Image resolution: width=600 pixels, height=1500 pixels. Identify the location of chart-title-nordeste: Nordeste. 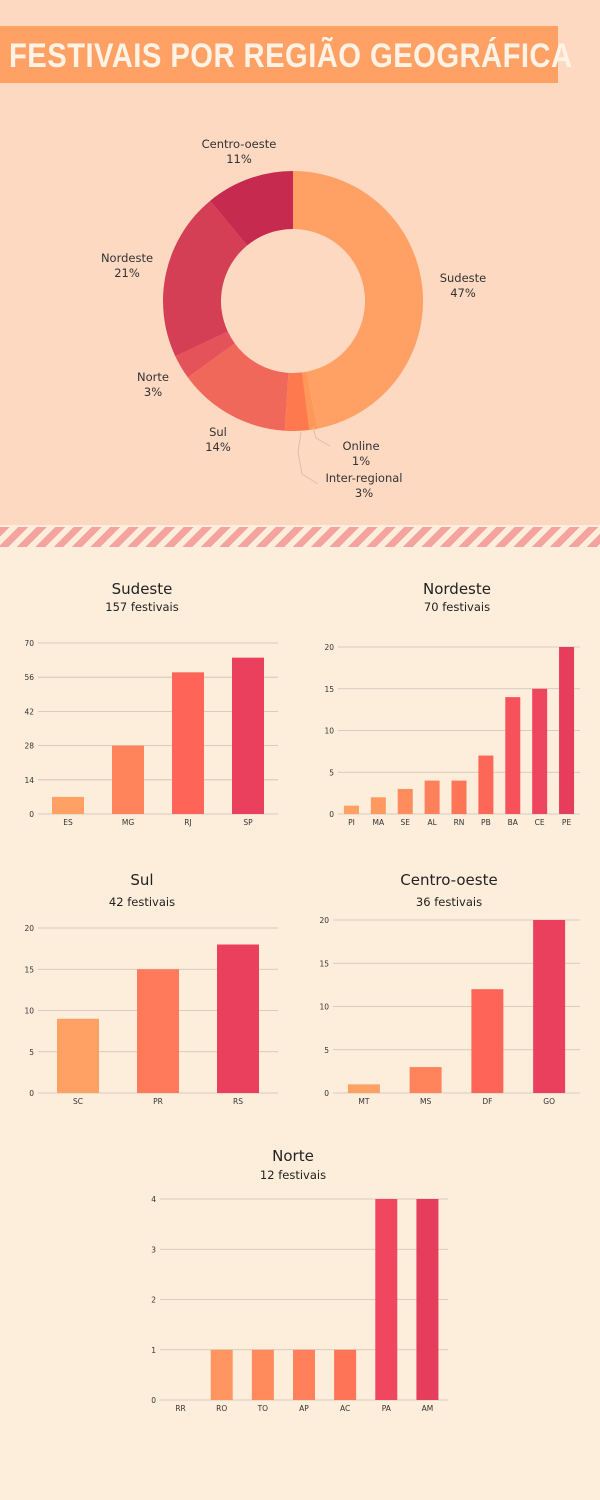
(457, 589).